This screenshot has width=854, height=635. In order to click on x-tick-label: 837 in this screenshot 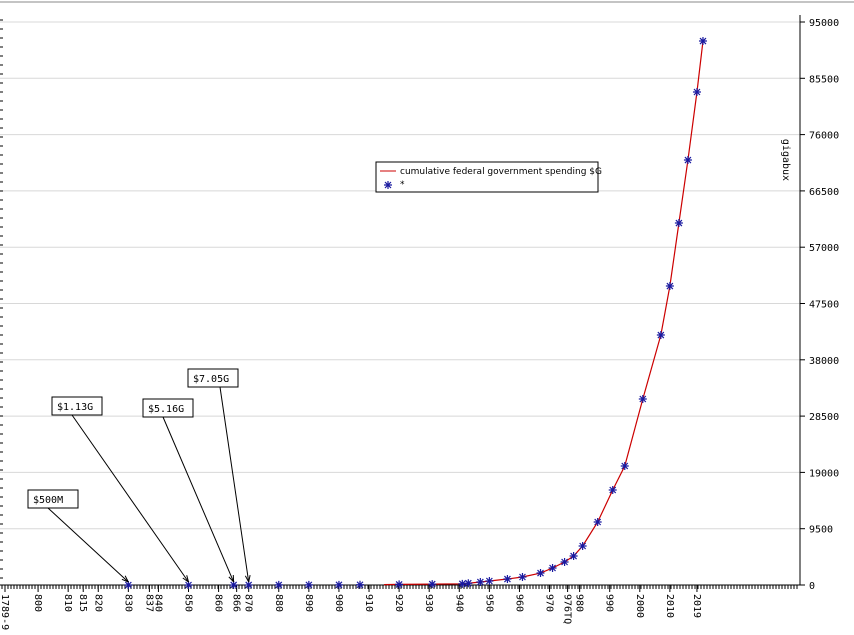, I will do `click(148, 603)`.